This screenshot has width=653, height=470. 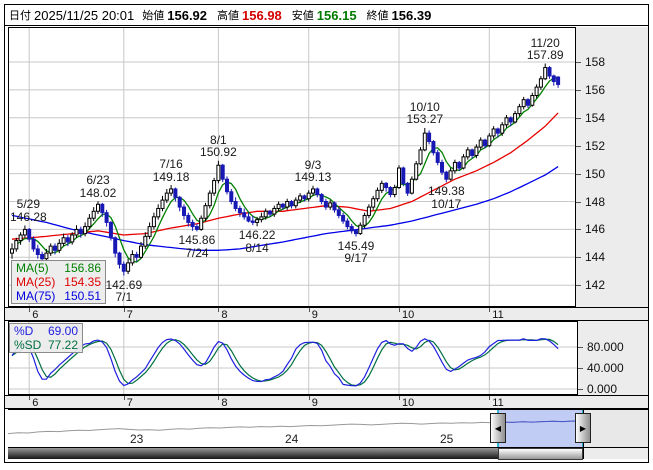 I want to click on low-value: 156.15, so click(x=336, y=15).